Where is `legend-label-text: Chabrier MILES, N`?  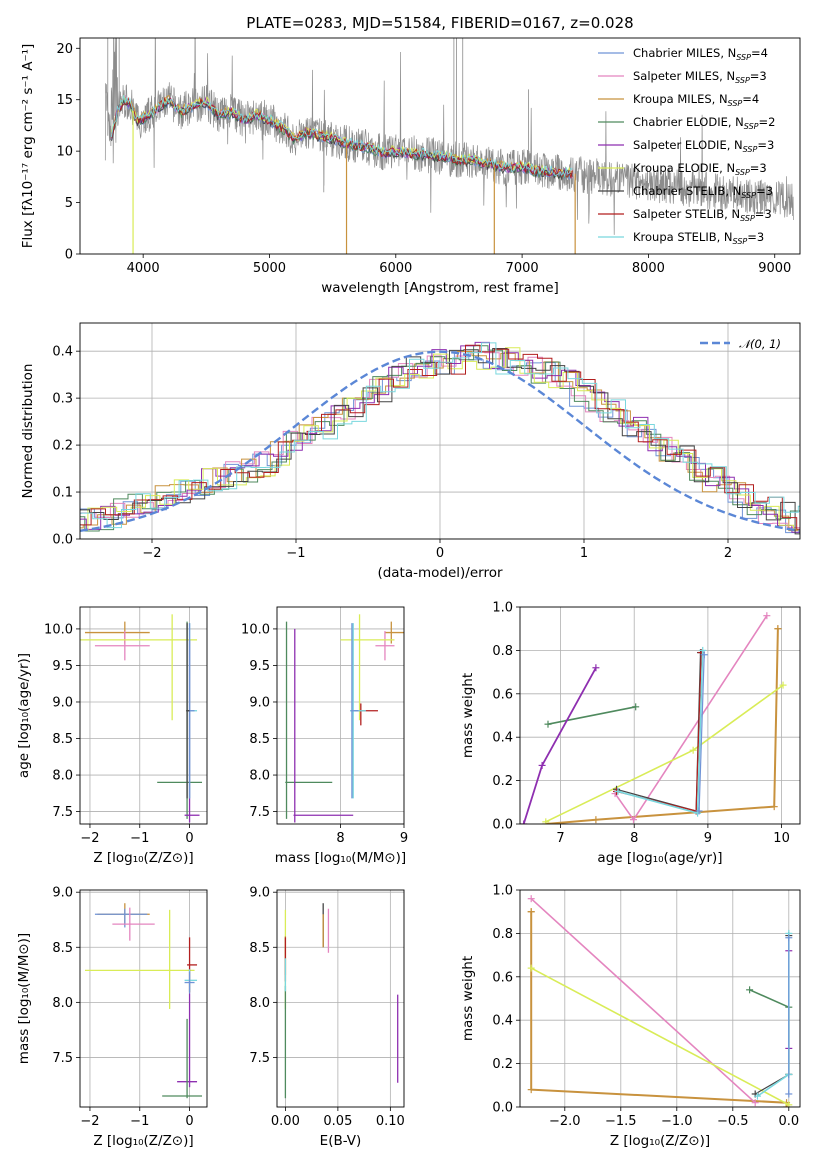
legend-label-text: Chabrier MILES, N is located at coordinates (684, 53).